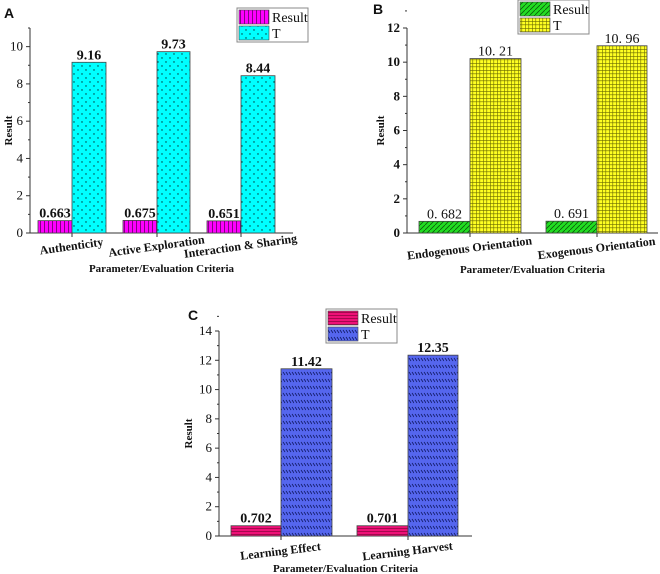  Describe the element at coordinates (209, 418) in the screenshot. I see `y-tick-label-c: 8` at that location.